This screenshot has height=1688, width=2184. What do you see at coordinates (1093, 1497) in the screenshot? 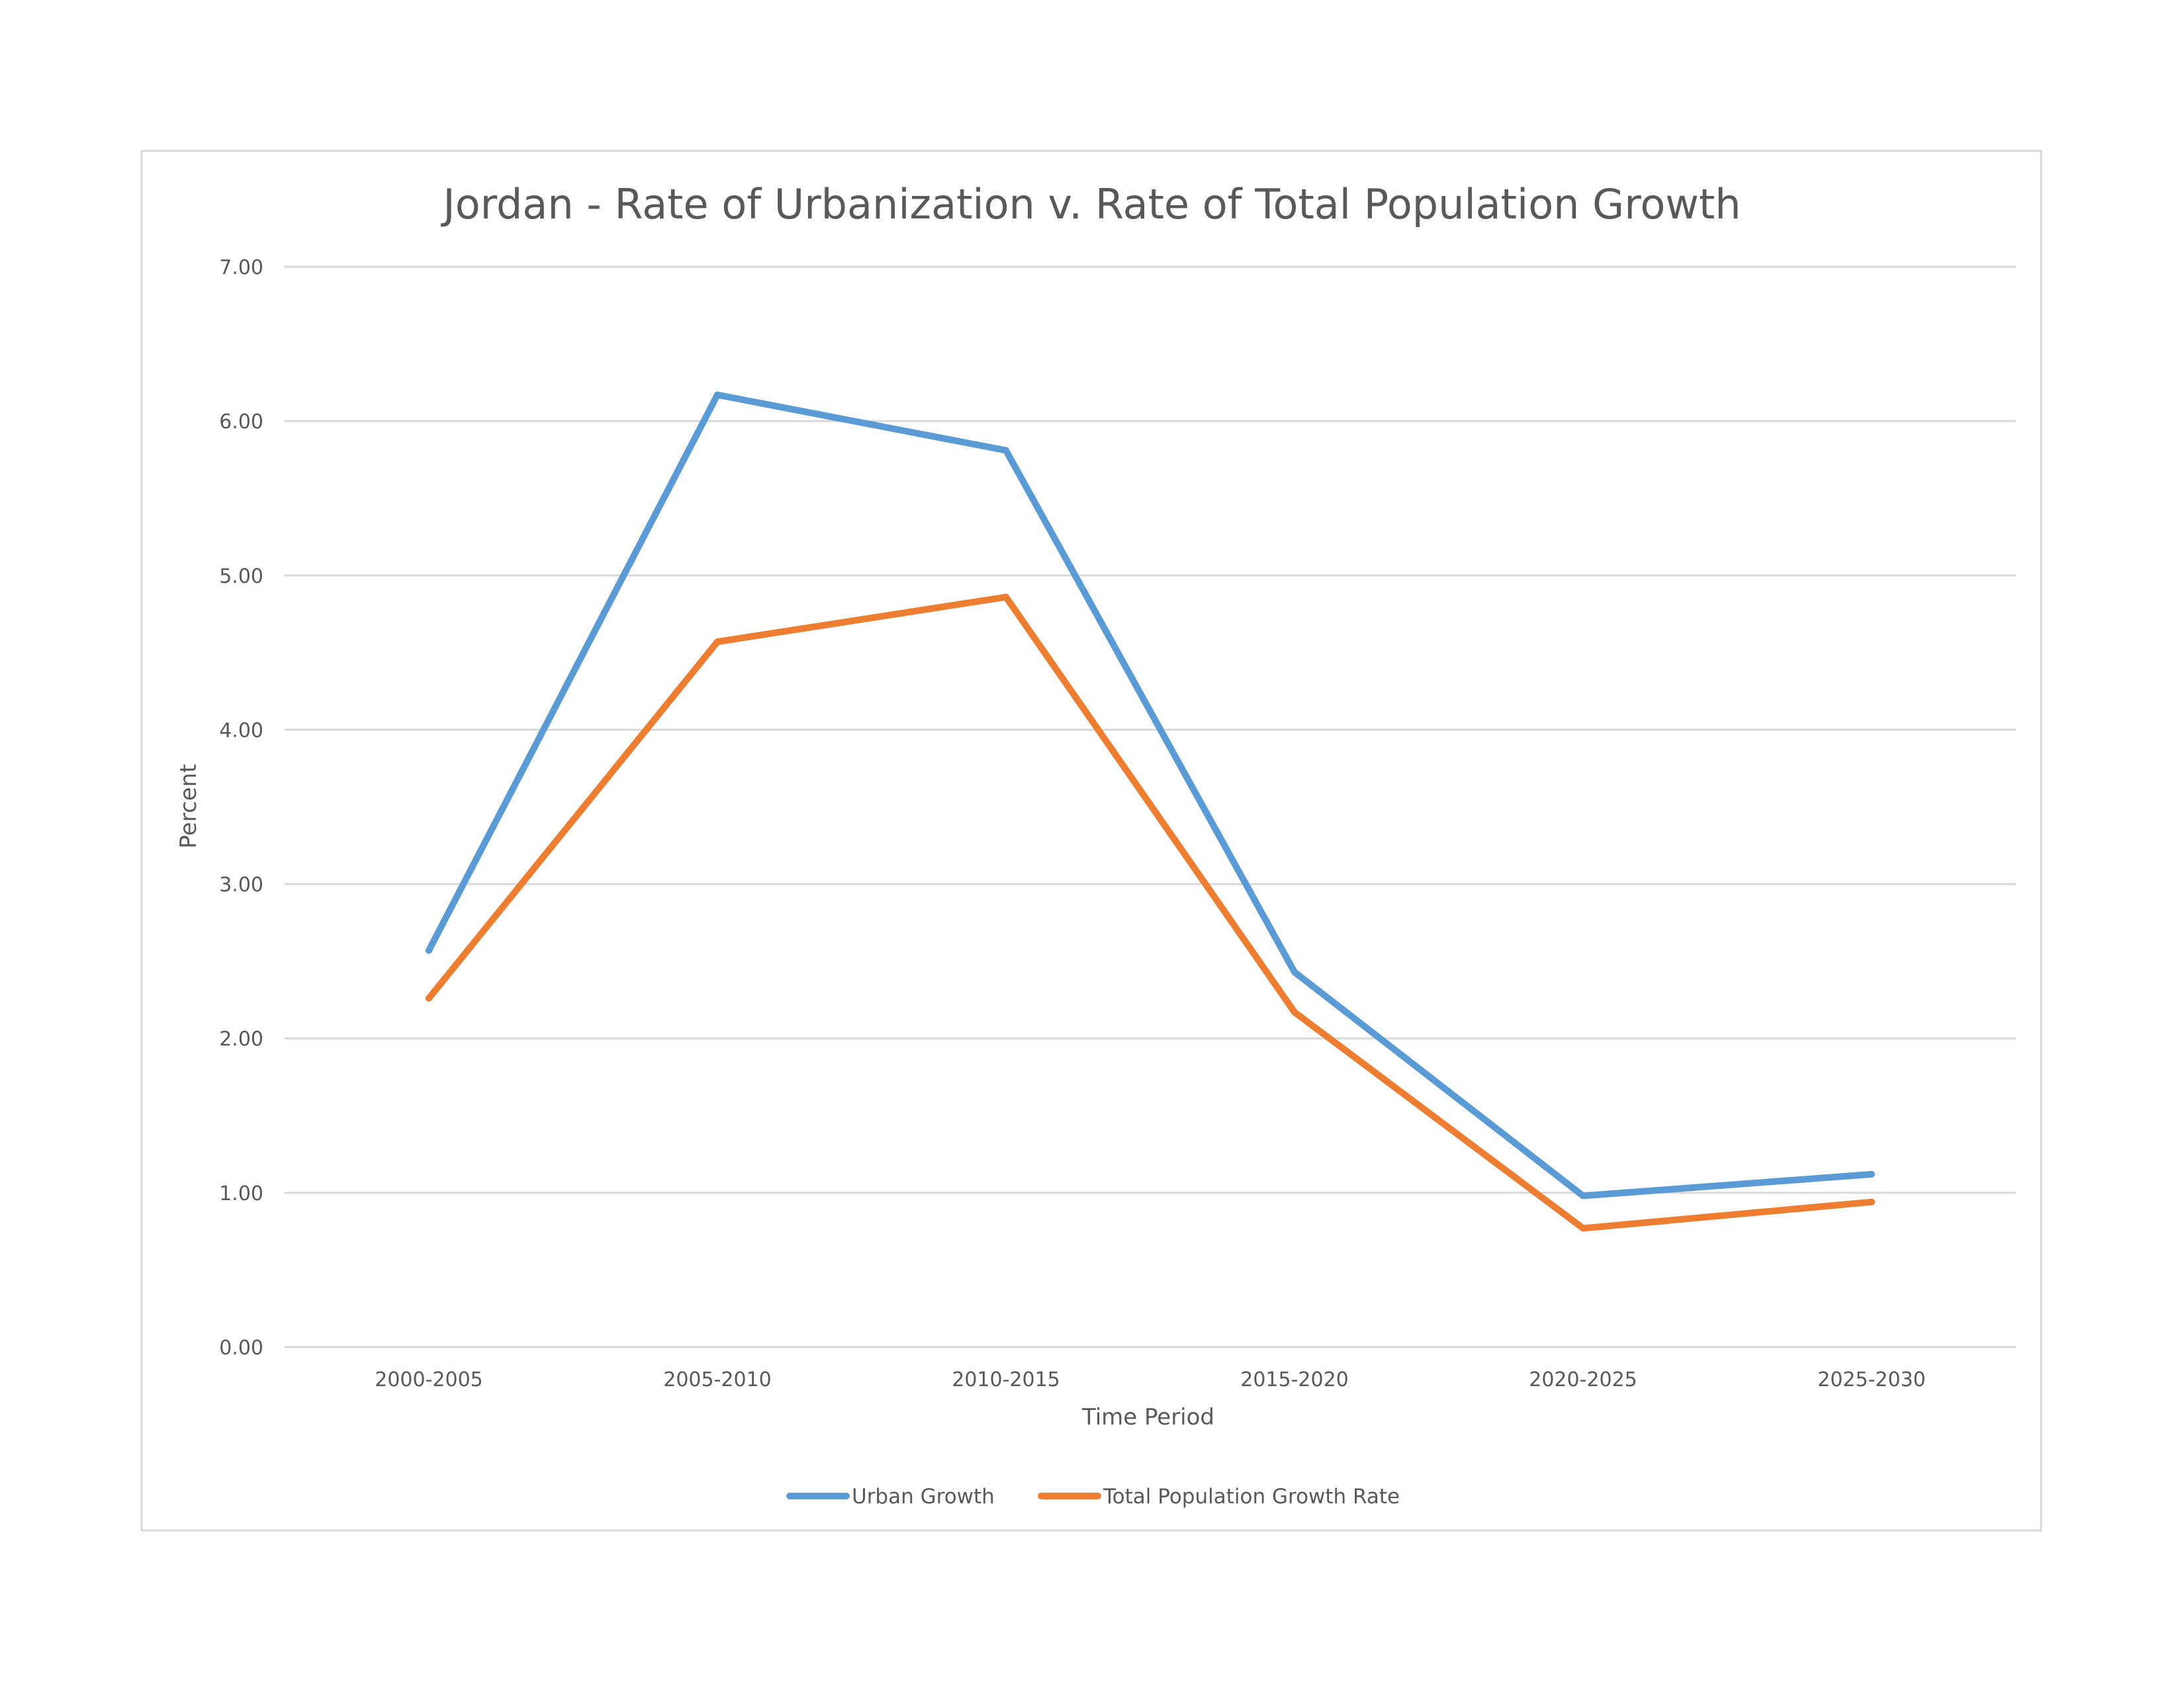
I see `legend: Urban Growth Total Population Growth Rate` at bounding box center [1093, 1497].